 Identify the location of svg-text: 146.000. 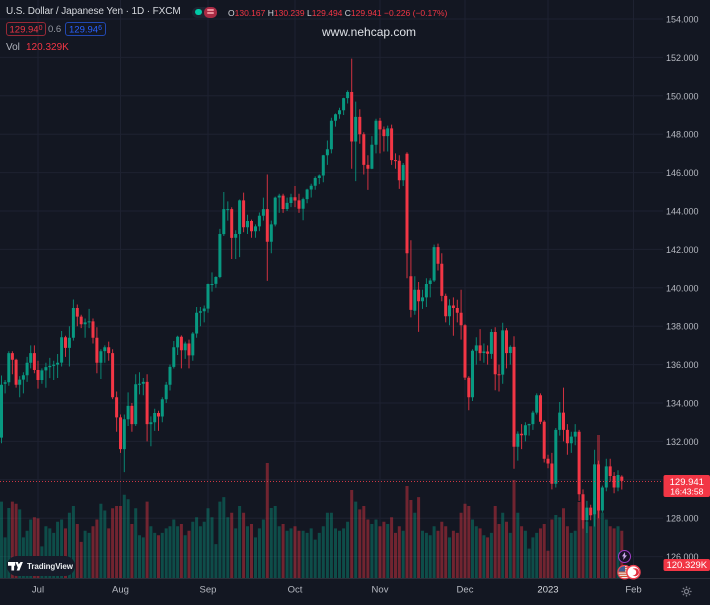
(682, 173).